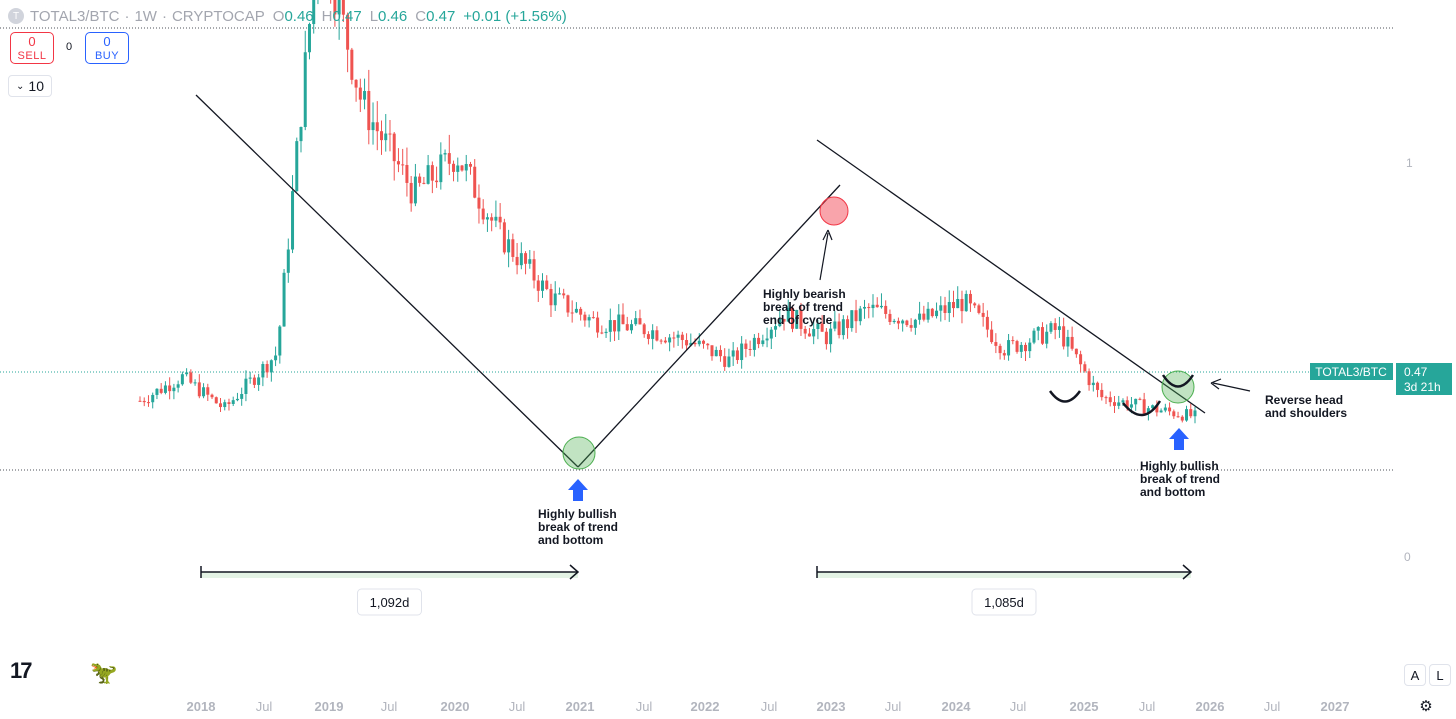 Image resolution: width=1456 pixels, height=719 pixels. What do you see at coordinates (1306, 413) in the screenshot?
I see `annotation-reverse-head-shoulders: and shoulders` at bounding box center [1306, 413].